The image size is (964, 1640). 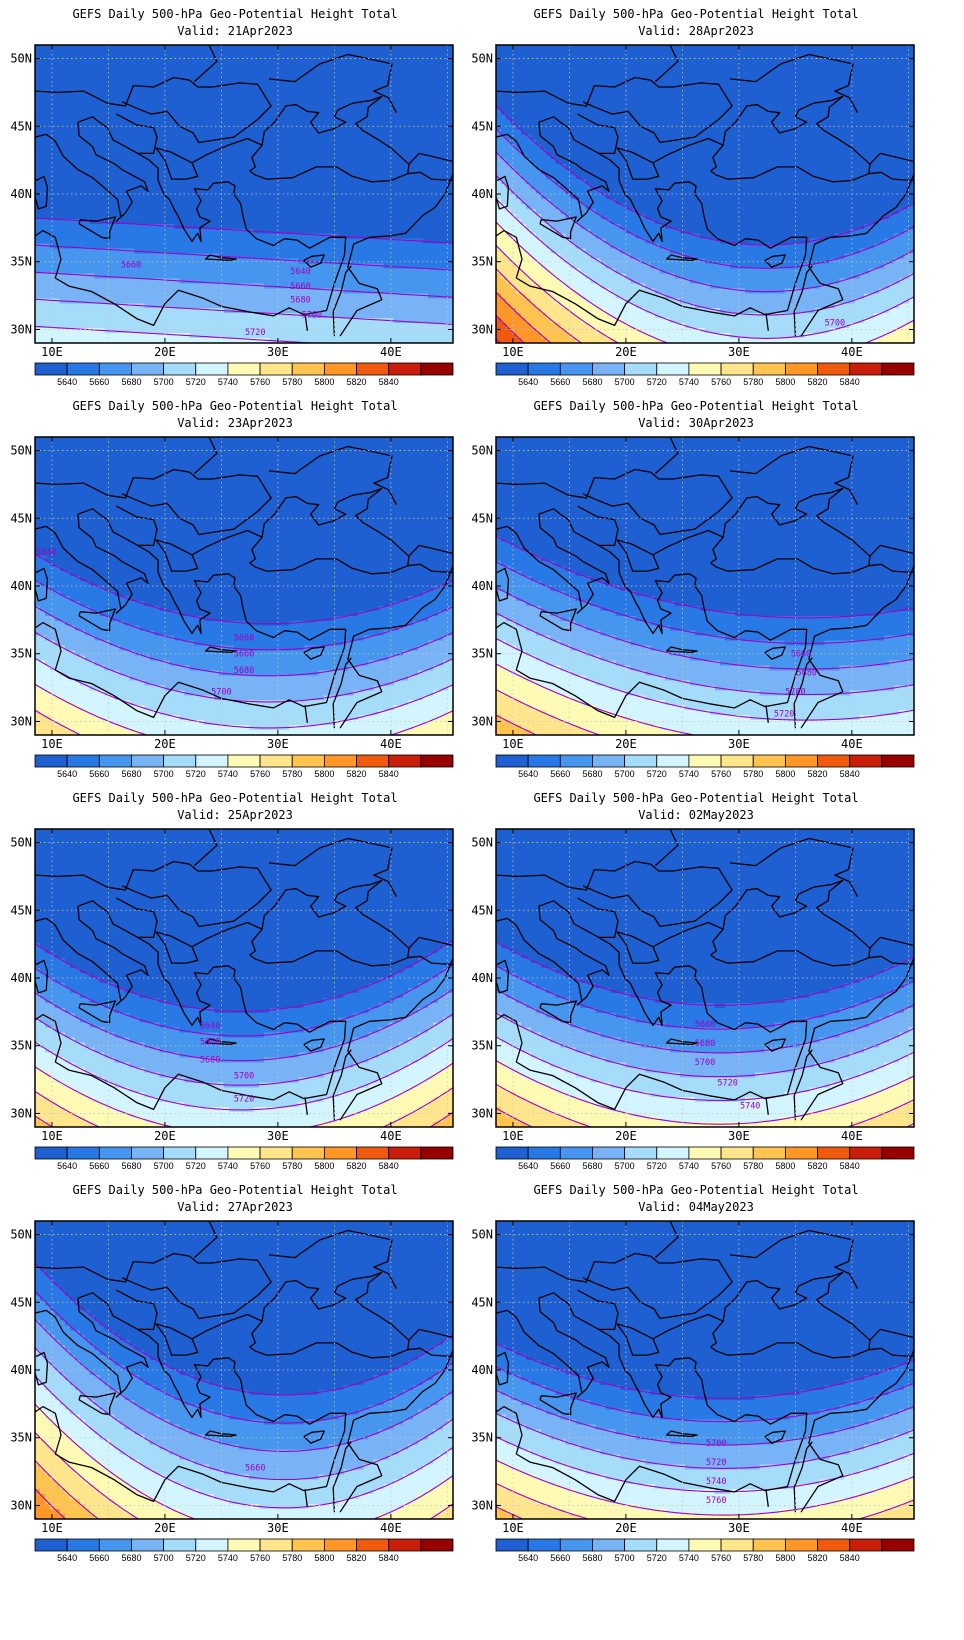 What do you see at coordinates (513, 352) in the screenshot?
I see `lon-tick-label: 10E` at bounding box center [513, 352].